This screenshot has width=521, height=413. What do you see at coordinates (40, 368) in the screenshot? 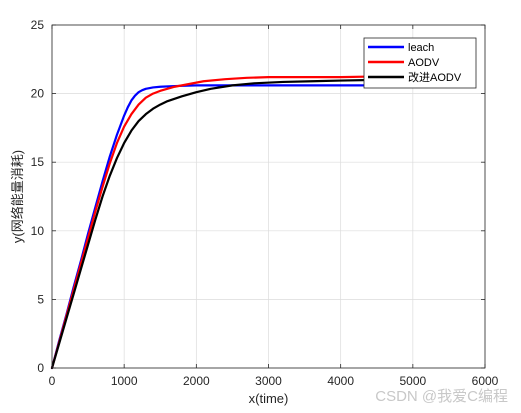
I see `y-tick-label: 0` at bounding box center [40, 368].